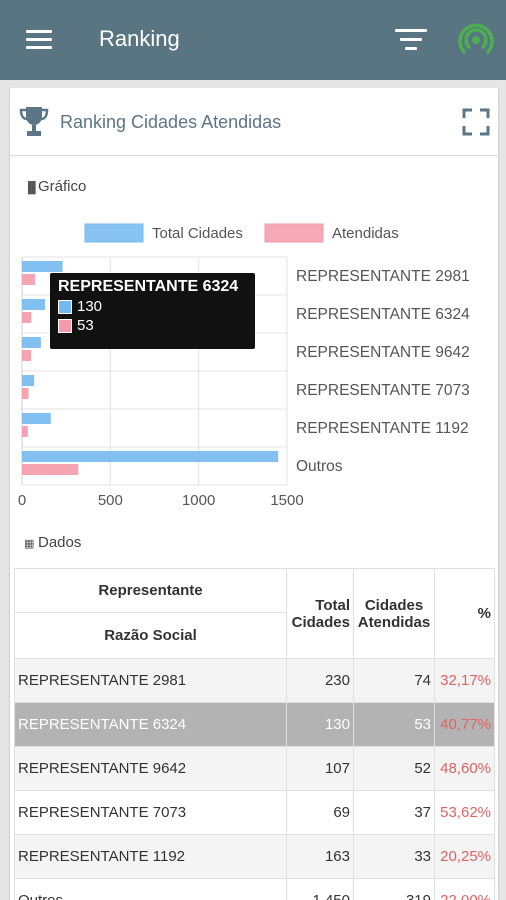 The height and width of the screenshot is (900, 506). Describe the element at coordinates (383, 314) in the screenshot. I see `category-label: REPRESENTANTE 6324` at that location.